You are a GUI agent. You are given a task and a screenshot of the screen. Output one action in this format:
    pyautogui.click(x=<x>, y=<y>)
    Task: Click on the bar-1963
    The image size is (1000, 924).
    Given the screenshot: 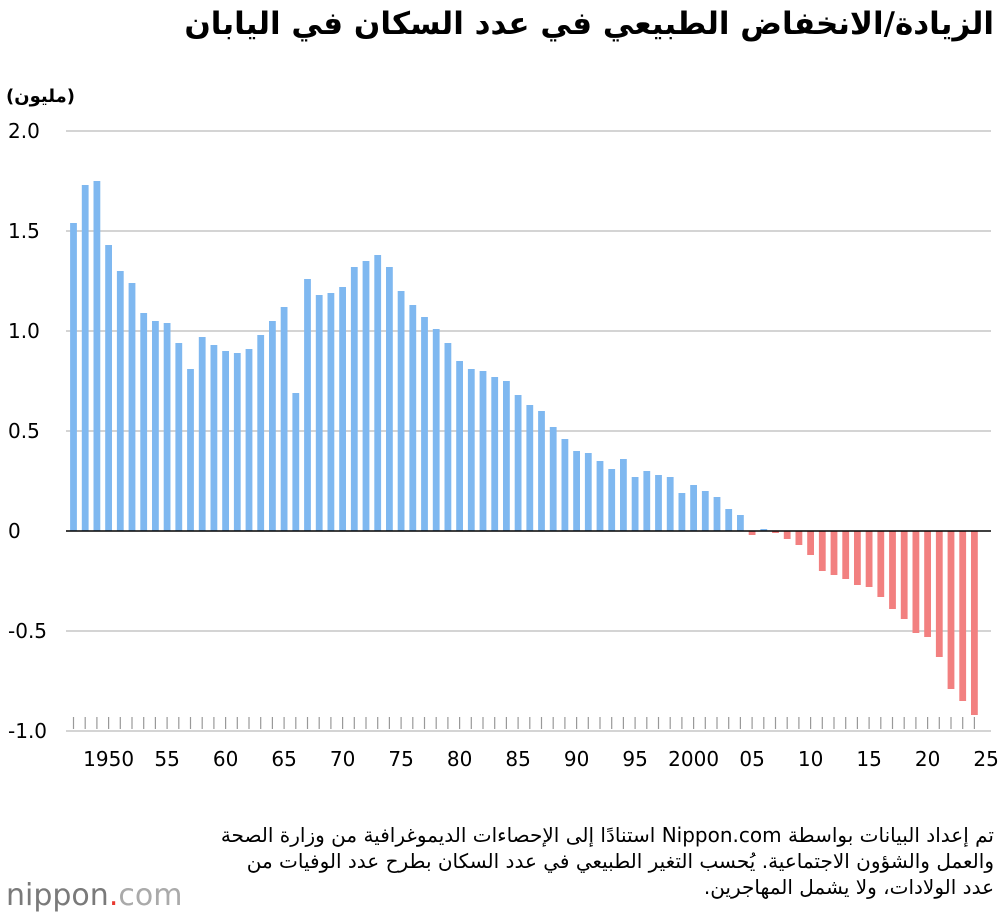 What is the action you would take?
    pyautogui.click(x=261, y=433)
    